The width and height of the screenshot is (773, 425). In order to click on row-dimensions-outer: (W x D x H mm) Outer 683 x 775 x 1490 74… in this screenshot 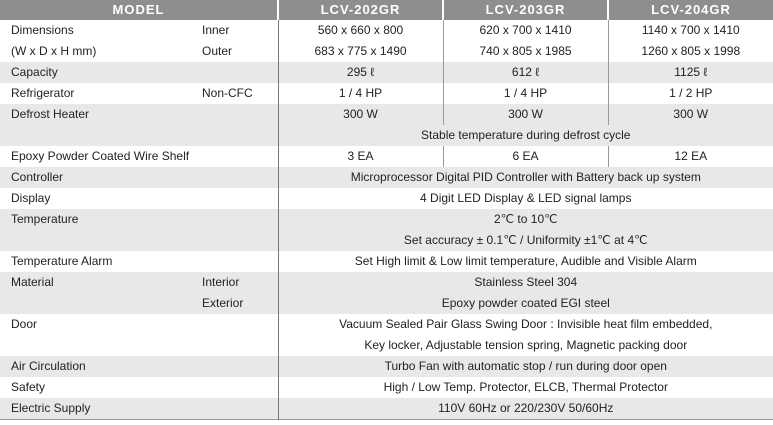, I will do `click(386, 51)`.